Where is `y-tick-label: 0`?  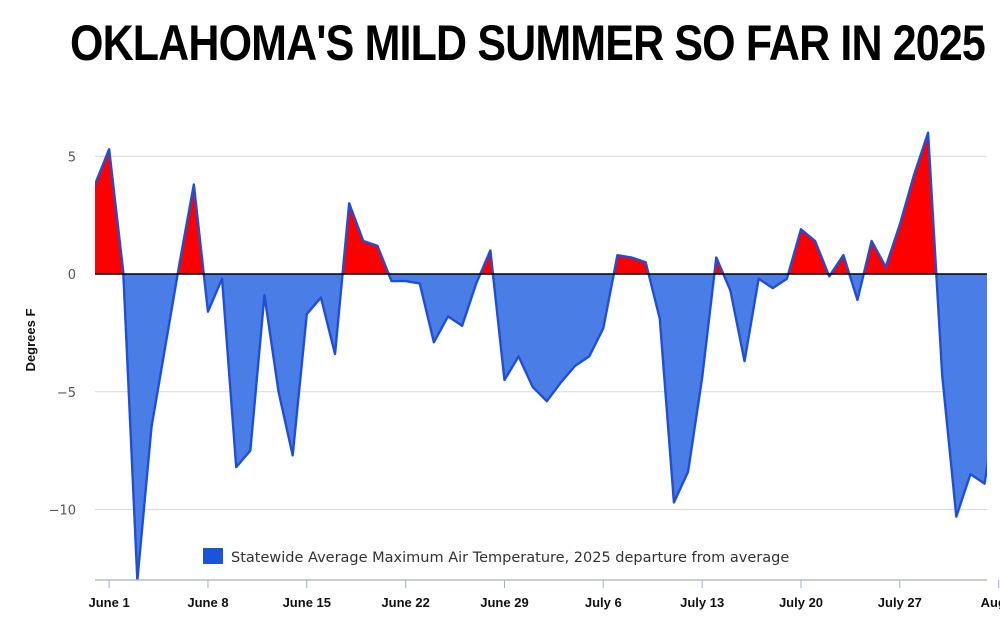 y-tick-label: 0 is located at coordinates (72, 275).